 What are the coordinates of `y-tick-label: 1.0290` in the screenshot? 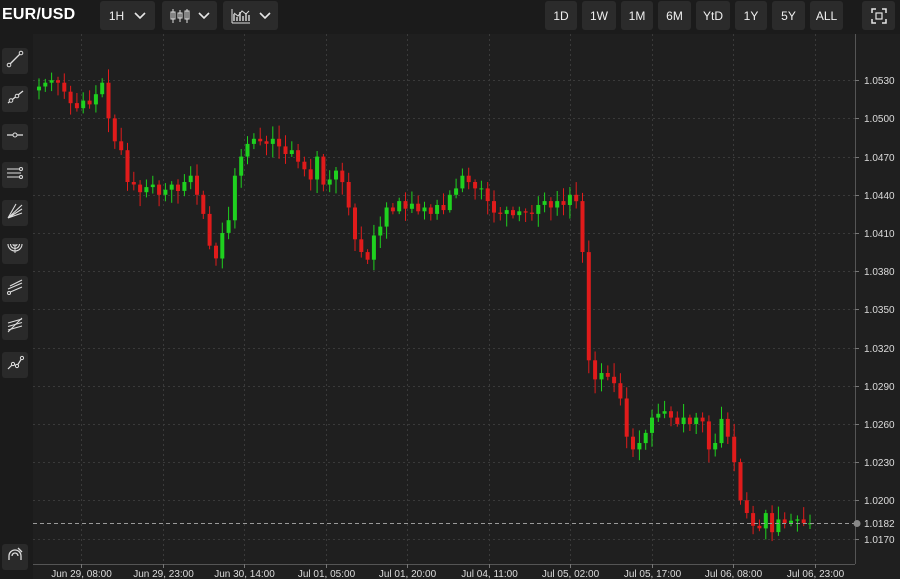 It's located at (879, 387).